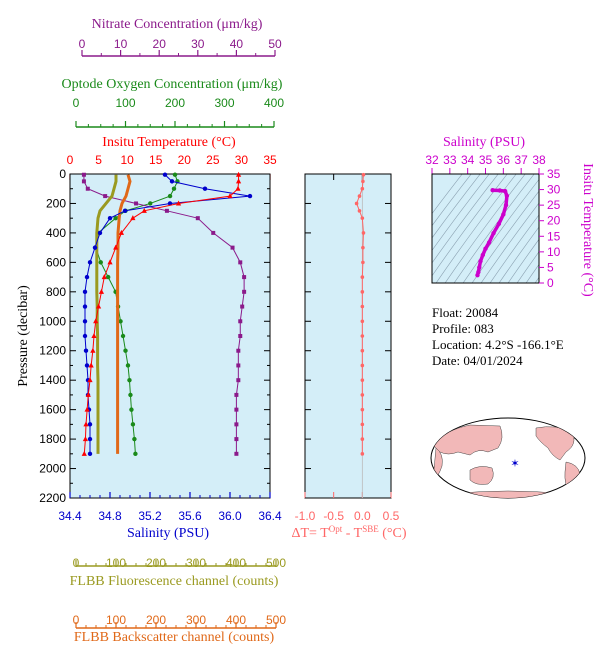 The image size is (609, 663). Describe the element at coordinates (196, 563) in the screenshot. I see `fluorescence-tick-label: 300` at that location.